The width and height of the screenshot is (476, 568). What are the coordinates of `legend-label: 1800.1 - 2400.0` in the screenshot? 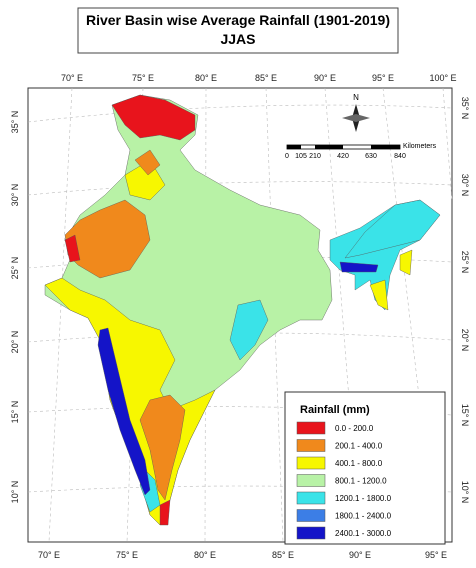 It's located at (363, 516).